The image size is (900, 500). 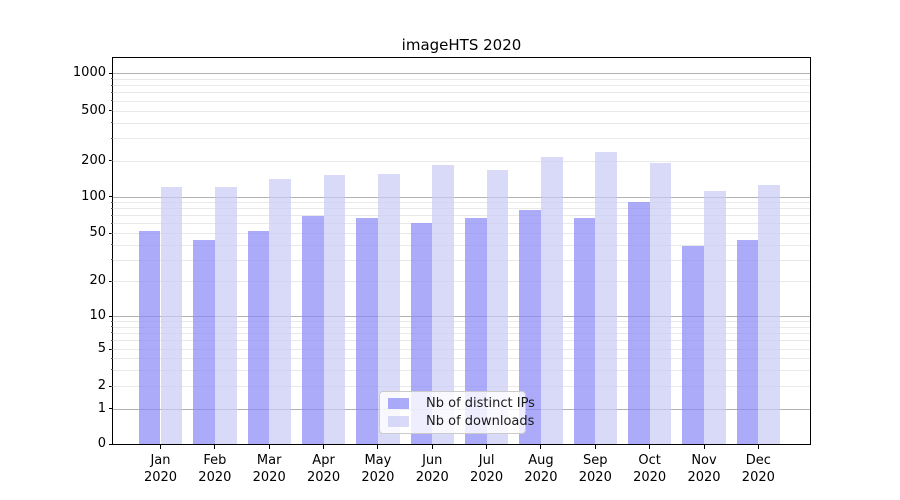 I want to click on y-tick-label-2: 2, so click(x=101, y=385).